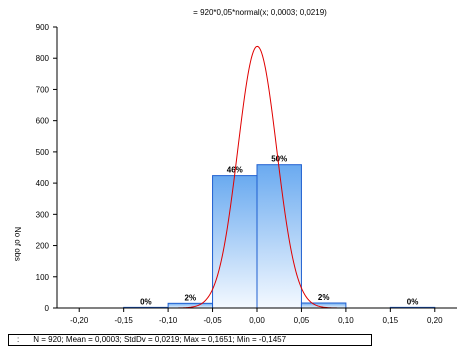 This screenshot has width=463, height=349. What do you see at coordinates (43, 121) in the screenshot?
I see `y-tick-label: 600` at bounding box center [43, 121].